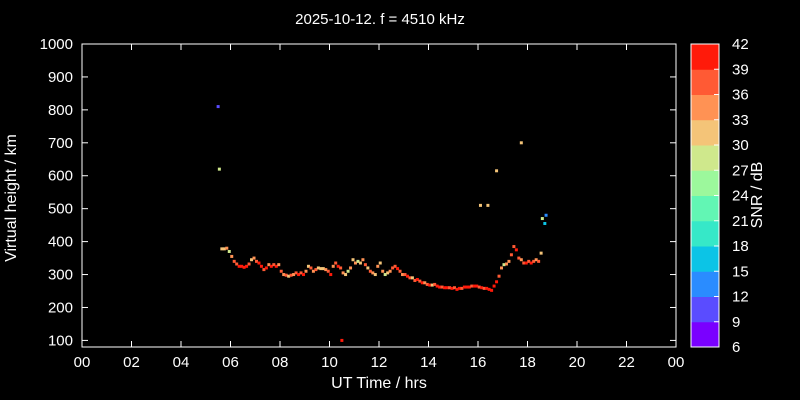 This screenshot has width=800, height=400. Describe the element at coordinates (740, 95) in the screenshot. I see `colorbar-tick-label: 36` at that location.